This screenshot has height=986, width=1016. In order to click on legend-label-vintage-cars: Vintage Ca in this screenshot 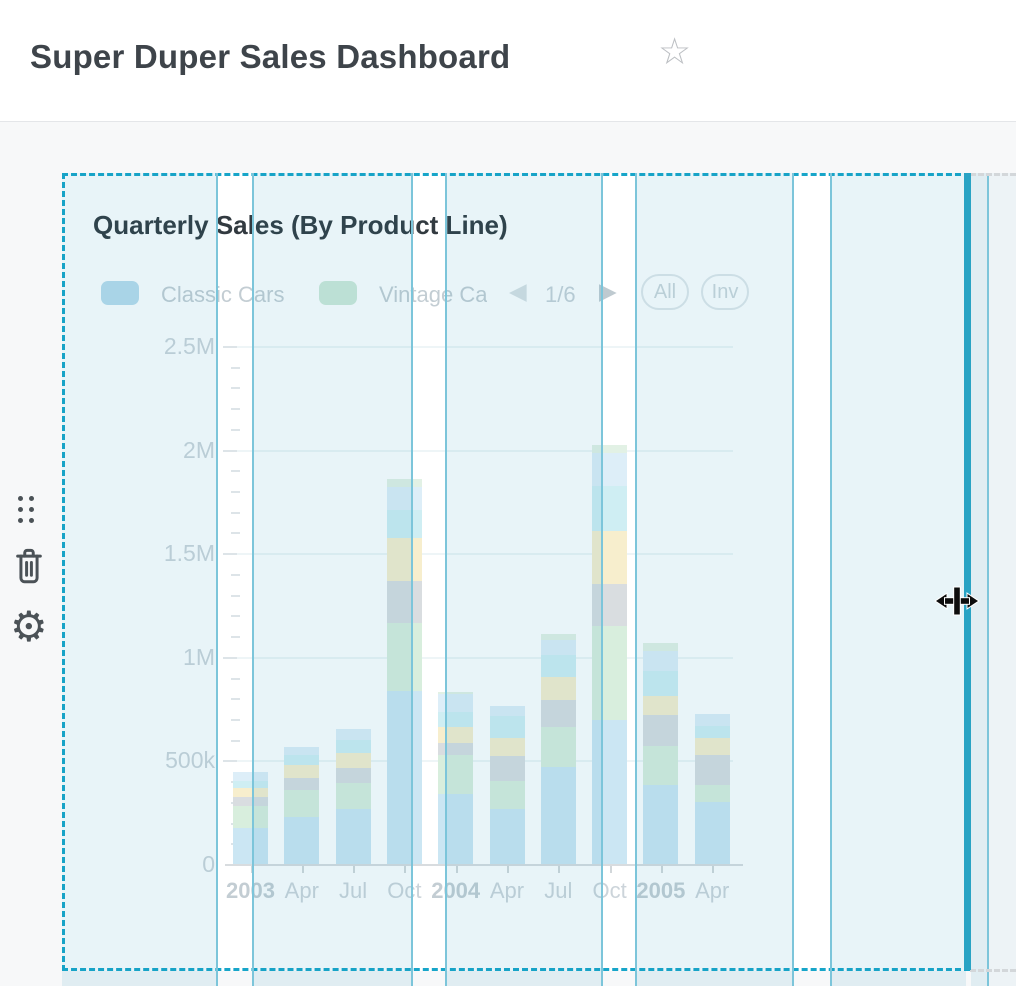, I will do `click(433, 294)`.